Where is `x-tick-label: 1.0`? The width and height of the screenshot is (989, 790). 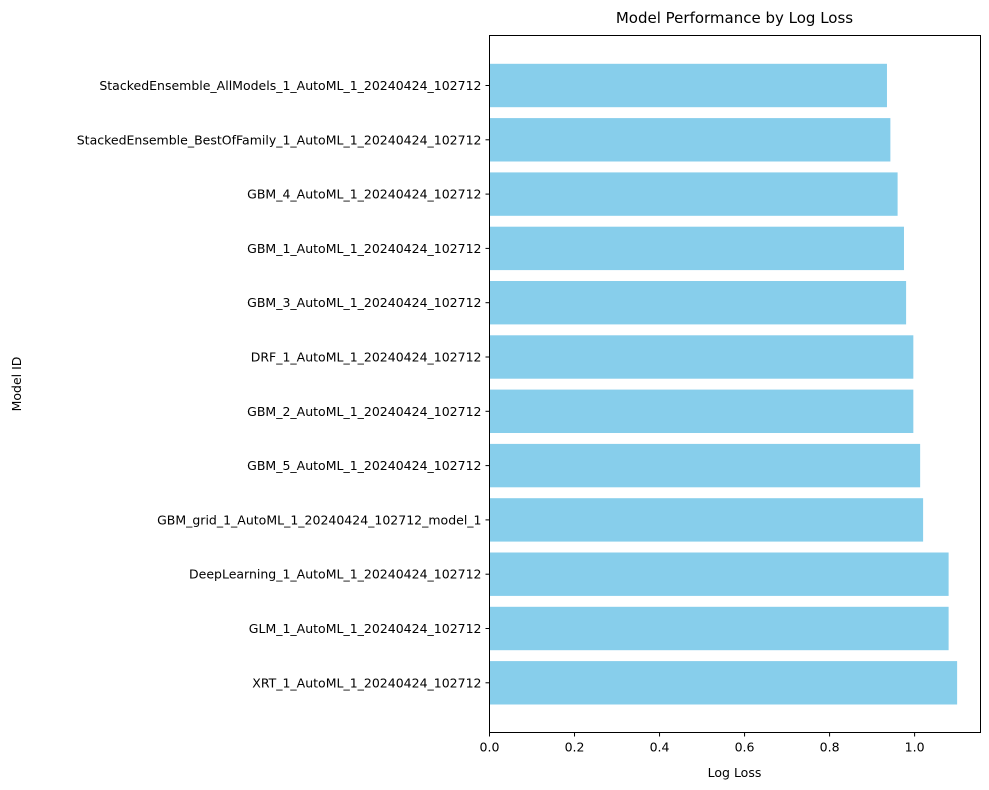 x-tick-label: 1.0 is located at coordinates (915, 747).